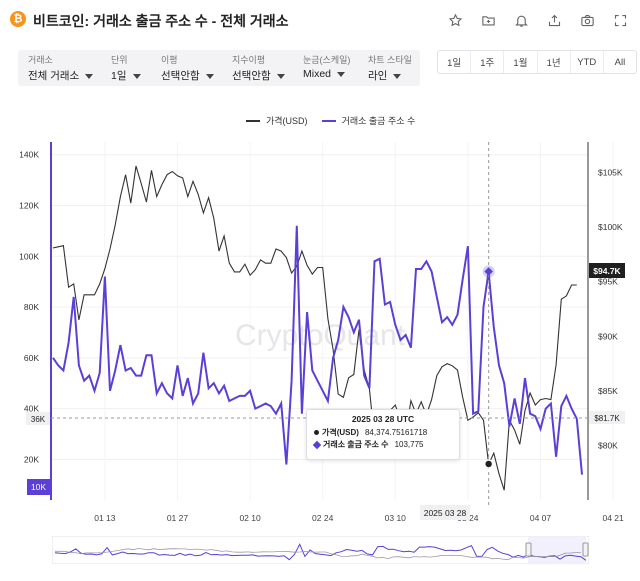  What do you see at coordinates (287, 121) in the screenshot?
I see `legend-label: 가격(USD)` at bounding box center [287, 121].